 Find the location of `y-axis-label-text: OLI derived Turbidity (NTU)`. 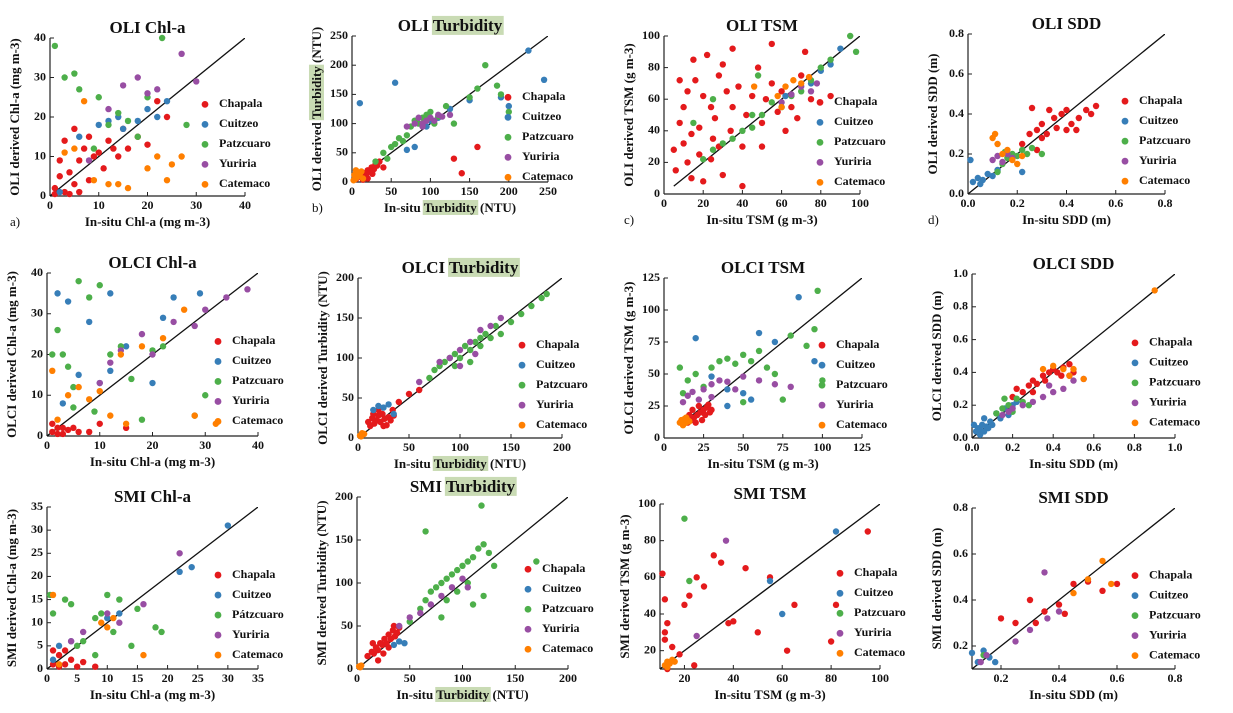

y-axis-label-text: OLI derived Turbidity (NTU) is located at coordinates (316, 109).